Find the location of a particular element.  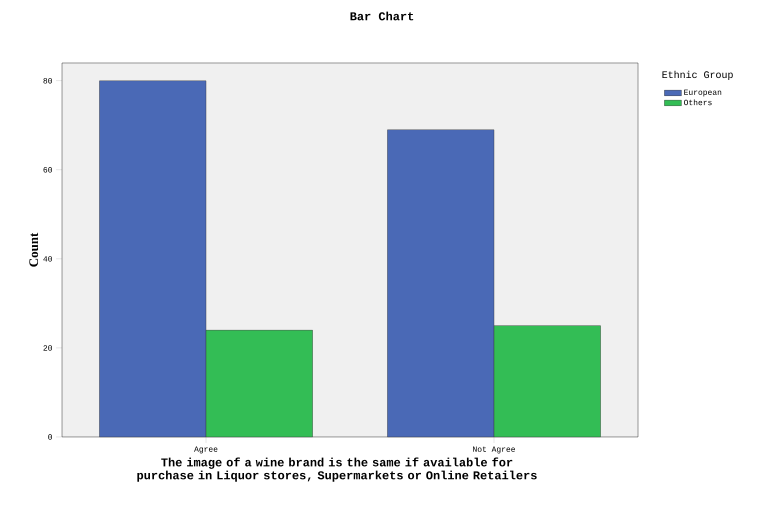

x-axis-title: The image of a wine brand is the same if available for purchase in Liquor stores, Supermarkets or Online Retailers is located at coordinates (337, 470).